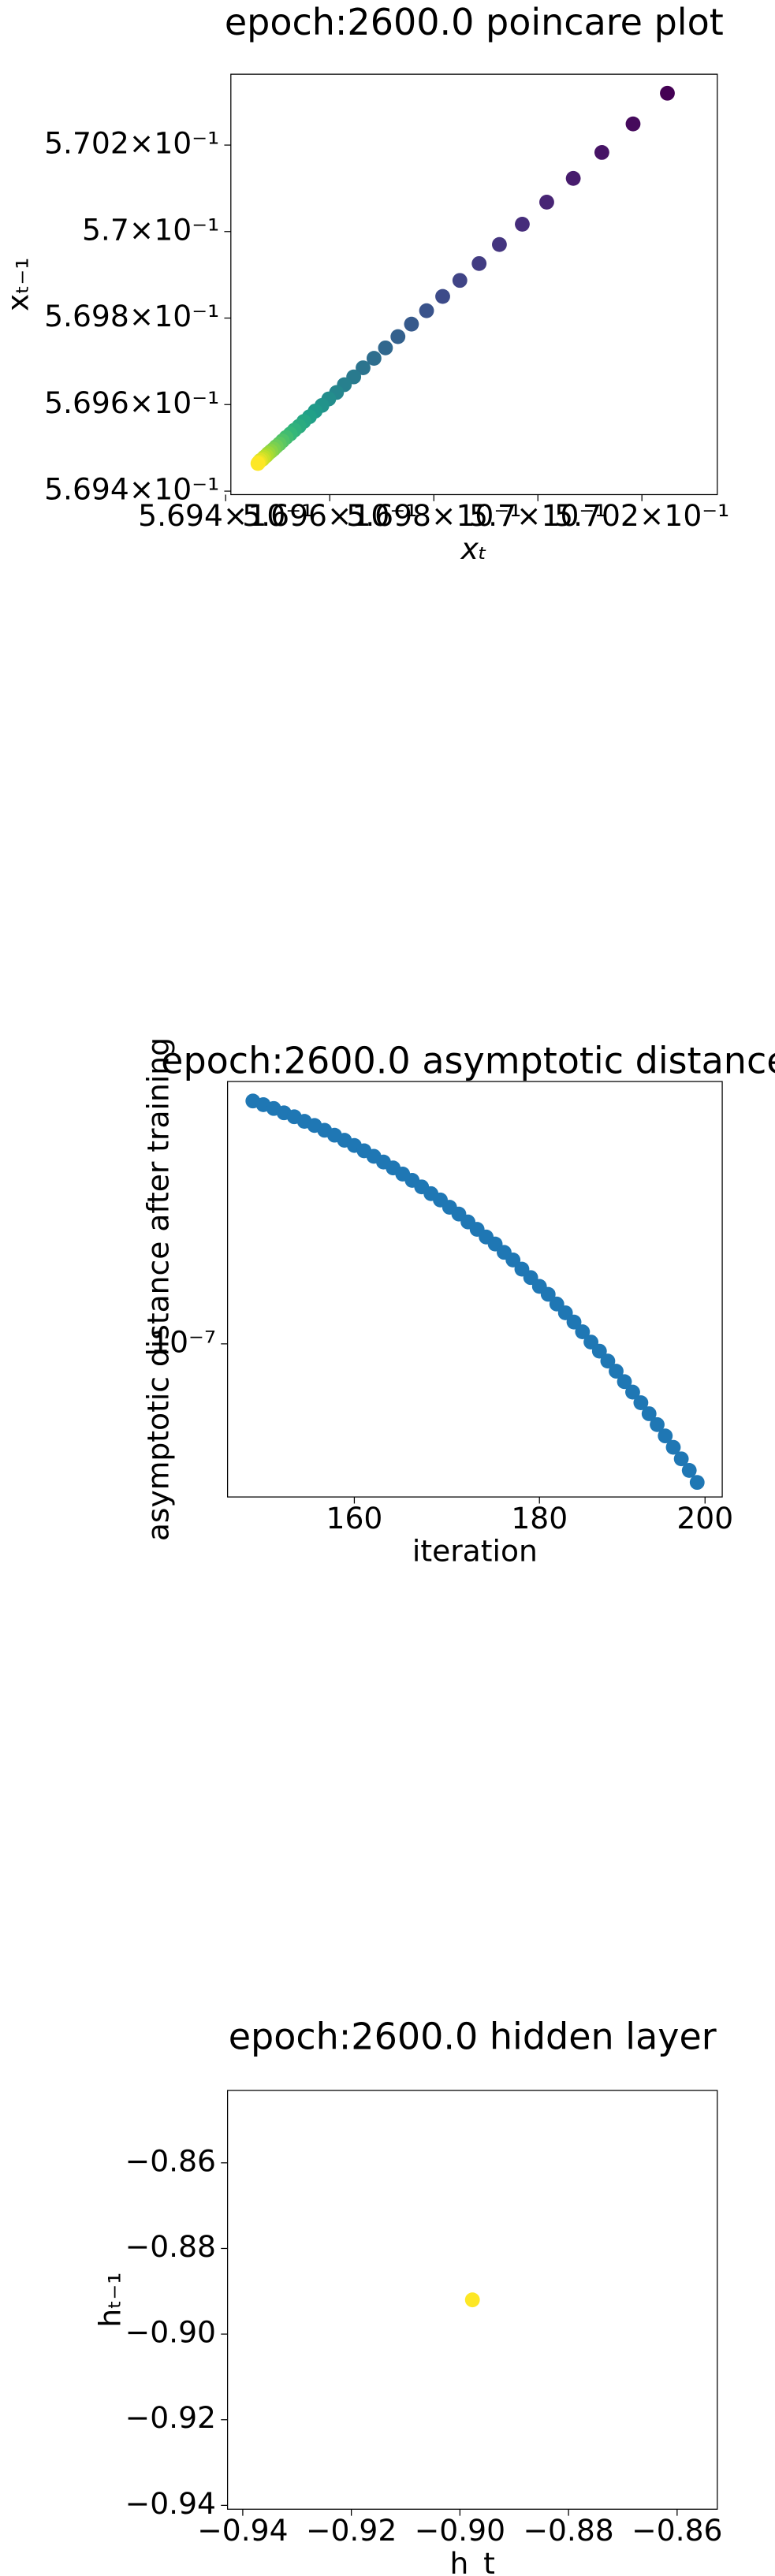 The width and height of the screenshot is (775, 2576). Describe the element at coordinates (354, 1518) in the screenshot. I see `x-tick-label: 160` at that location.